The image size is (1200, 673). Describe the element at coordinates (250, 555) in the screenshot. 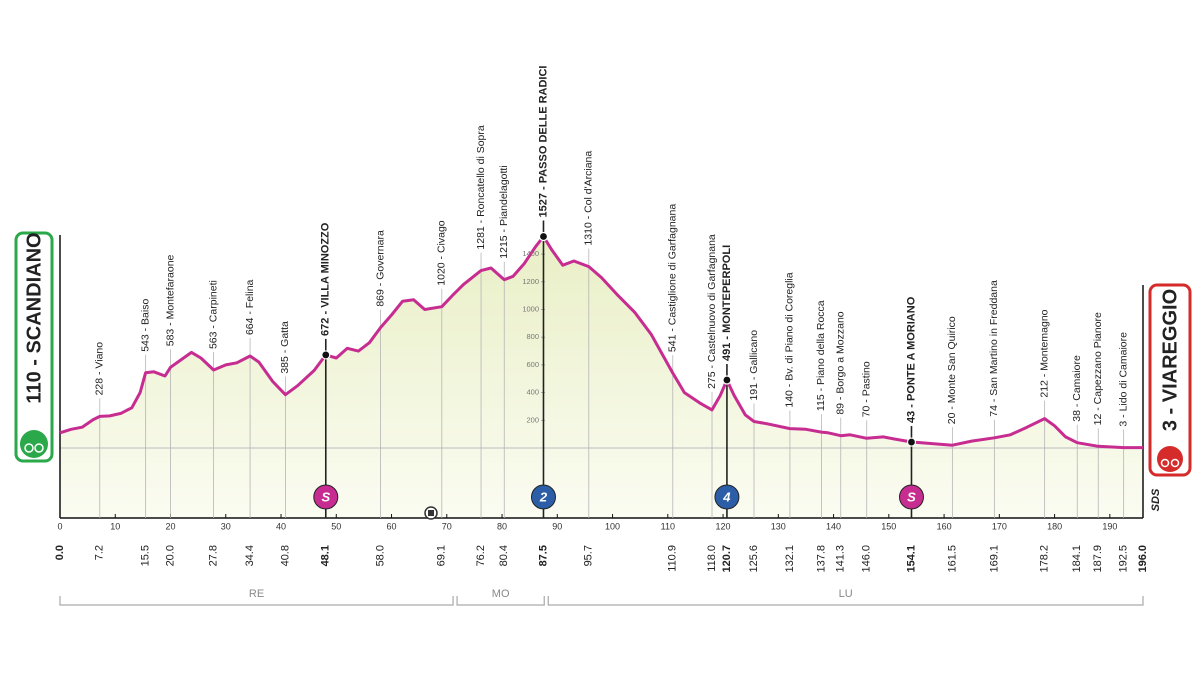

I see `waypoint-km-label: 34.4` at that location.